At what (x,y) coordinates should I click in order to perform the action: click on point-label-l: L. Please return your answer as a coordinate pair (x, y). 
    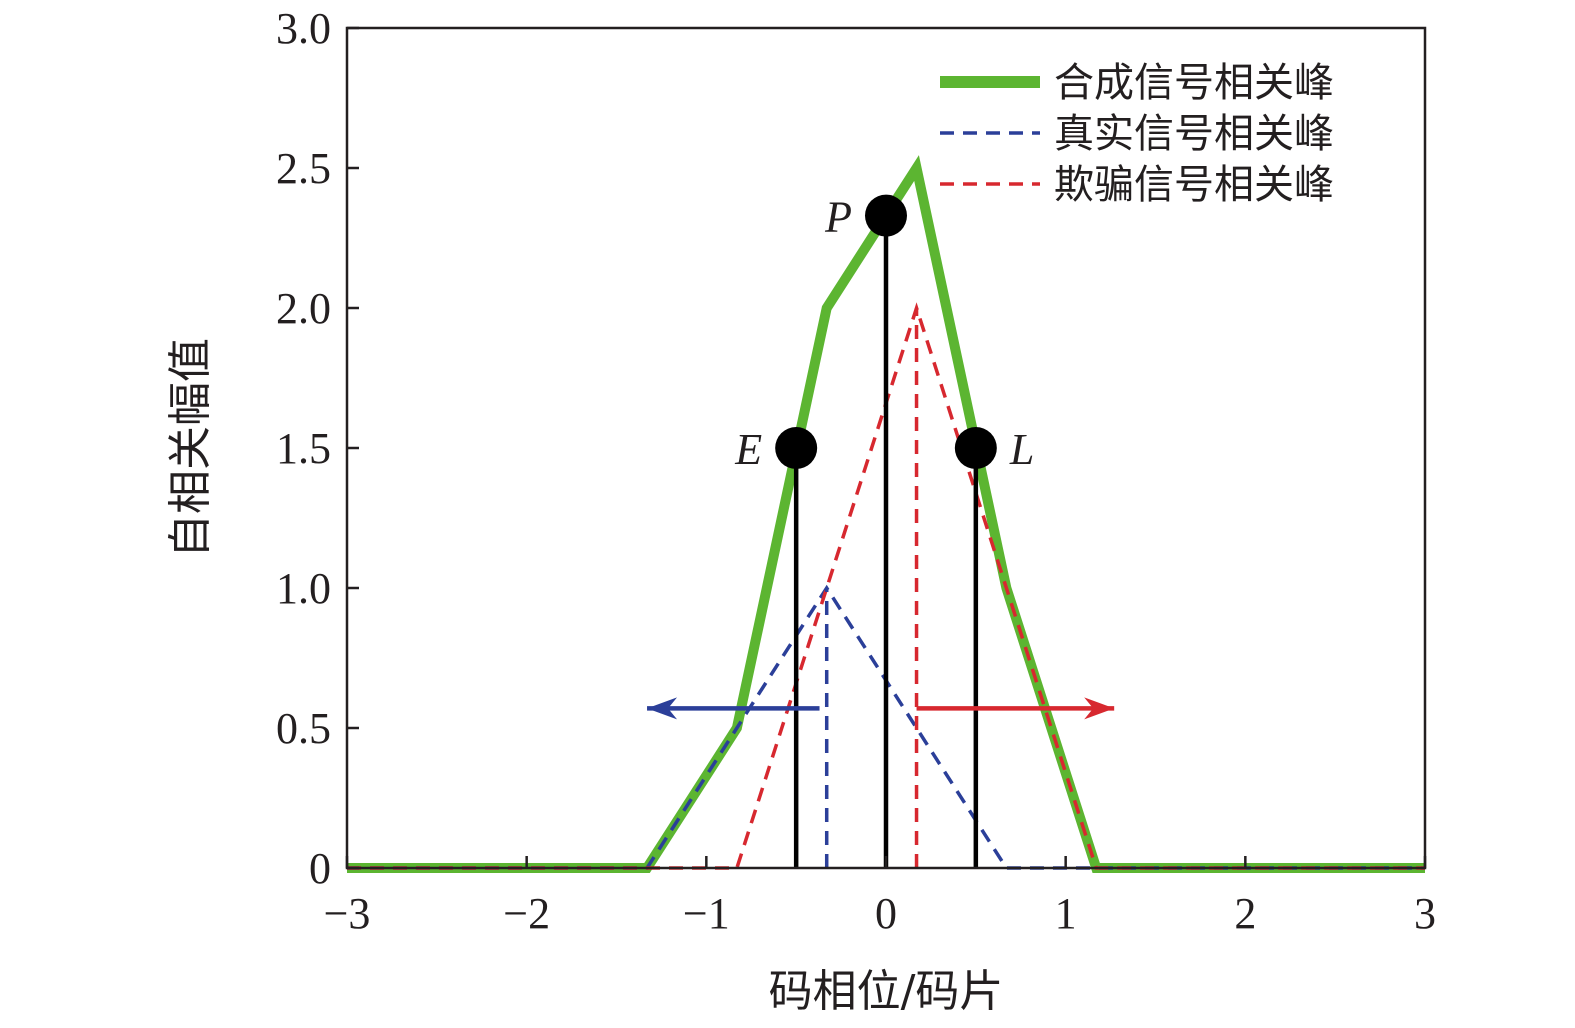
    Looking at the image, I should click on (1021, 449).